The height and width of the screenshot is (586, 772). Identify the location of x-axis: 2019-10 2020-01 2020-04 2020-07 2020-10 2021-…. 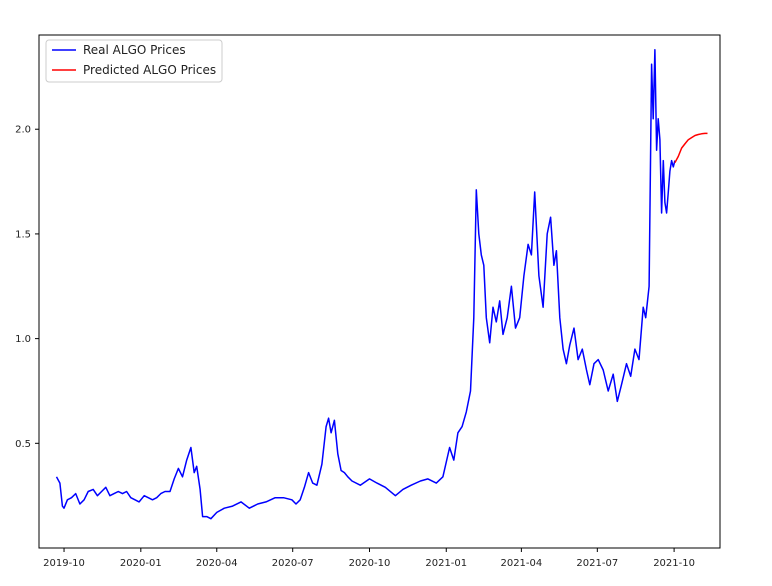
(369, 558).